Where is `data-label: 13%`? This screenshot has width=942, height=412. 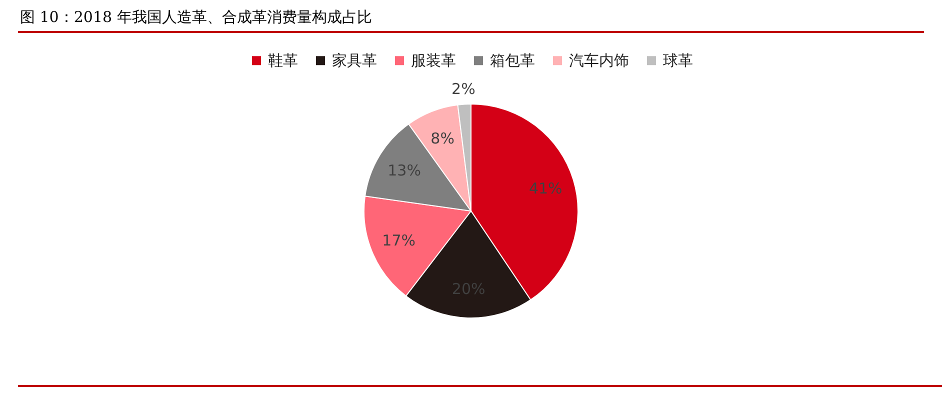 data-label: 13% is located at coordinates (404, 171).